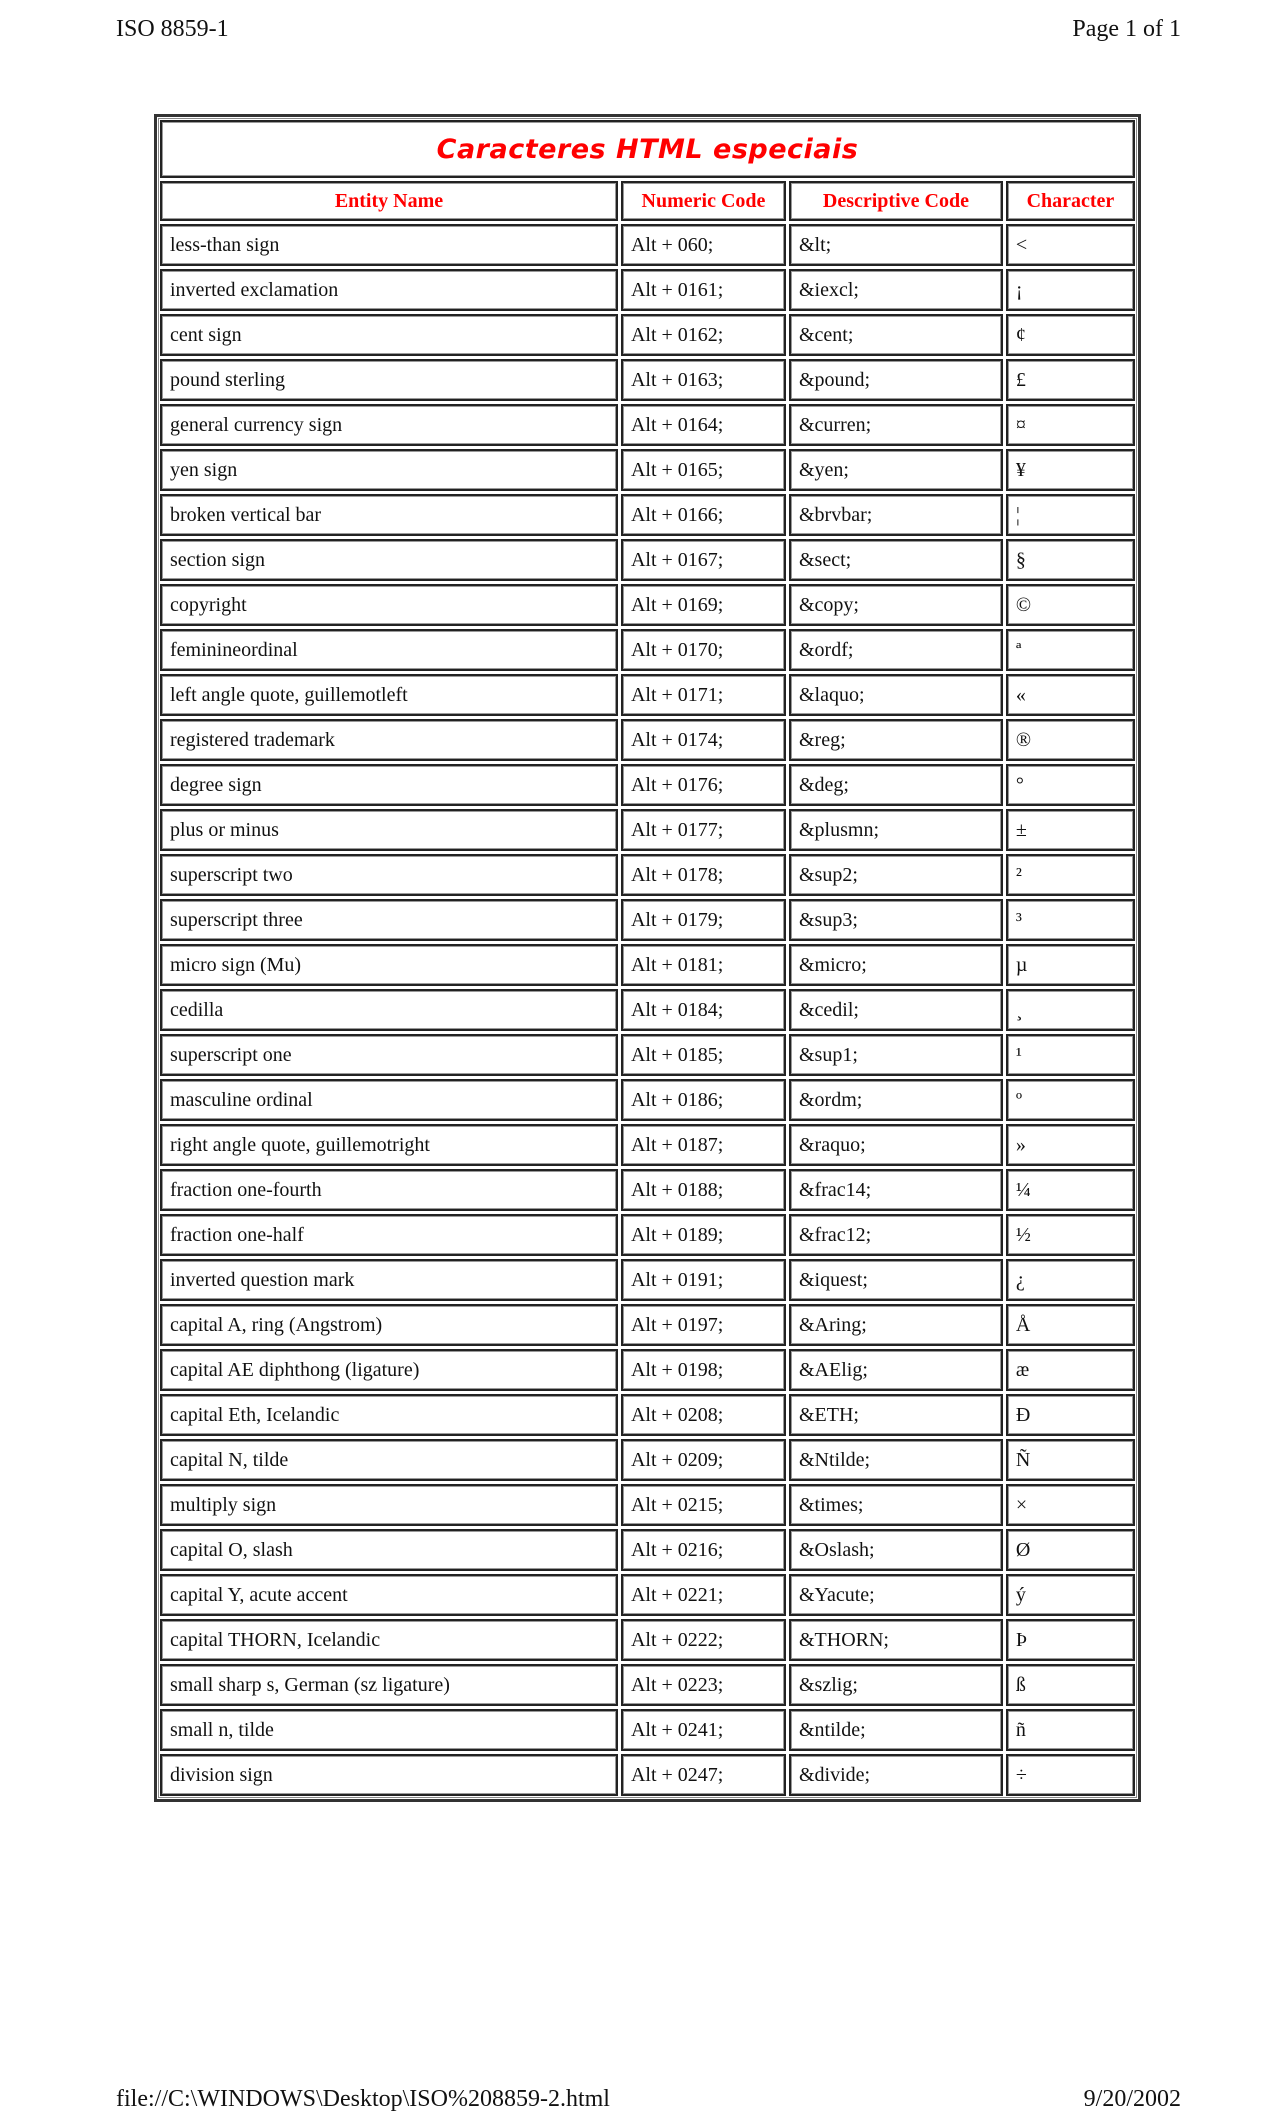 Image resolution: width=1280 pixels, height=2113 pixels. Describe the element at coordinates (895, 1055) in the screenshot. I see `cell-descriptive-code: &sup1;` at that location.